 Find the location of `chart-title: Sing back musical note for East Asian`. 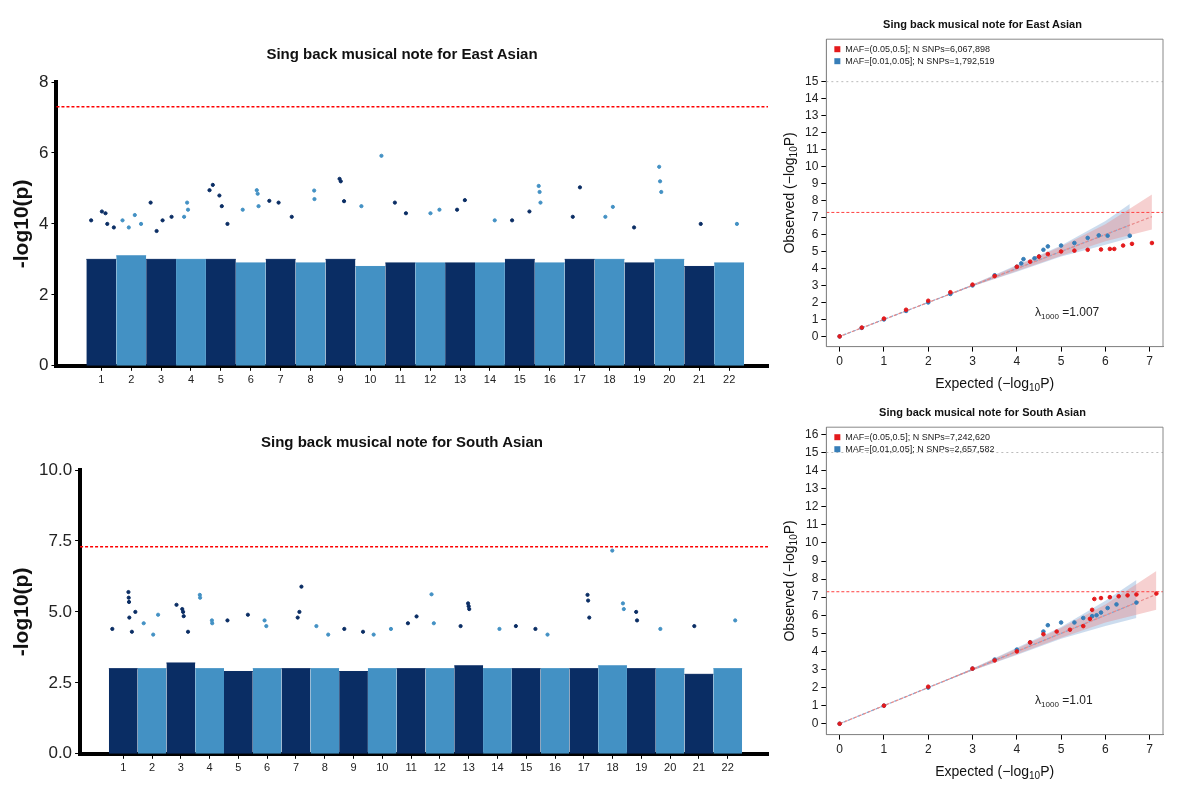

chart-title: Sing back musical note for East Asian is located at coordinates (402, 54).